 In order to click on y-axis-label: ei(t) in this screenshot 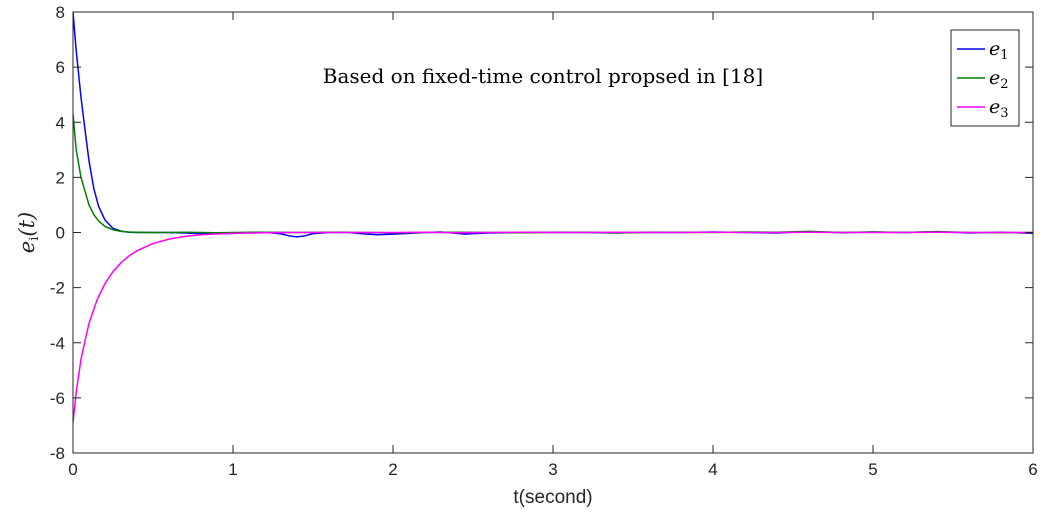, I will do `click(28, 232)`.